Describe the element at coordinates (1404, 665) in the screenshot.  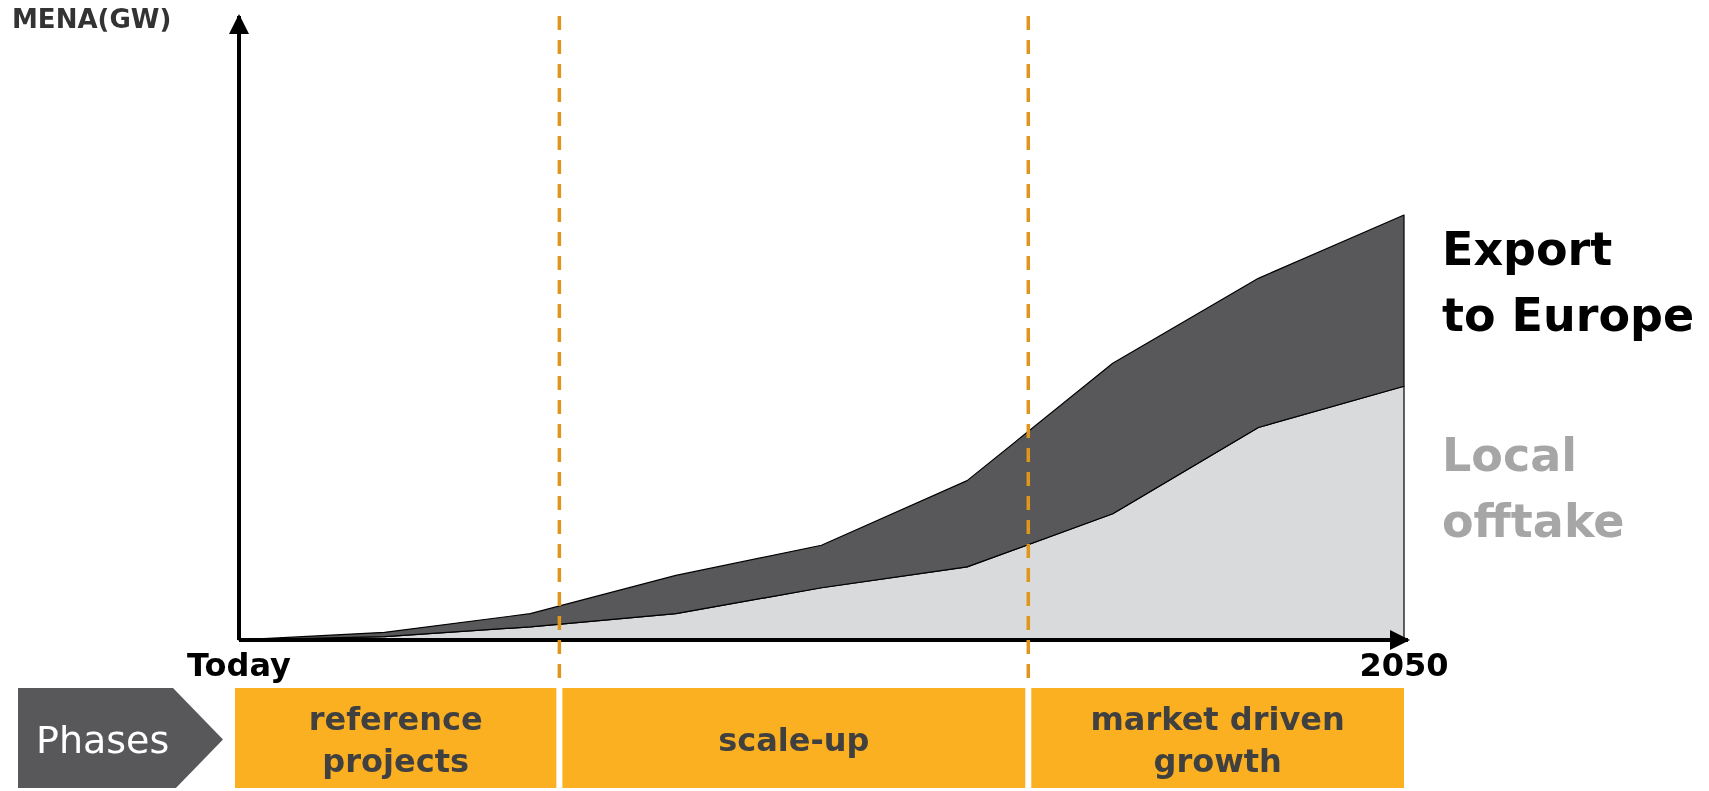
I see `x-tick-label: 2050` at that location.